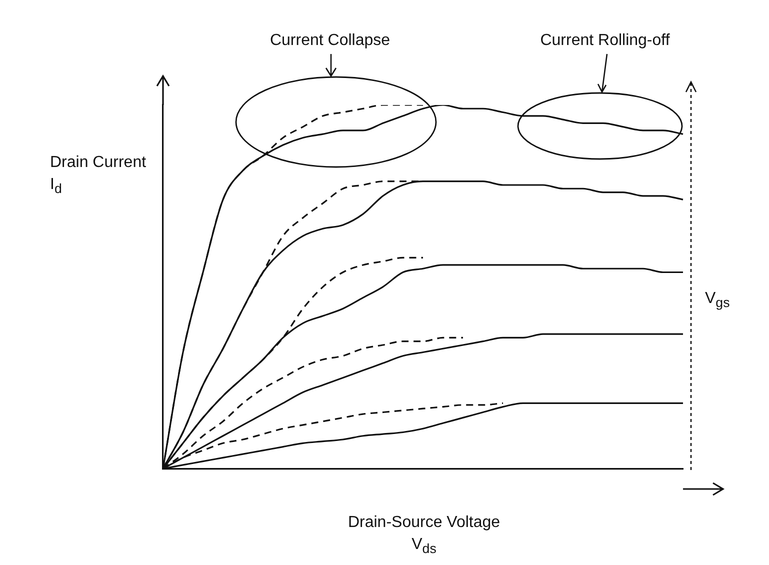 This screenshot has width=769, height=565. Describe the element at coordinates (99, 175) in the screenshot. I see `y-axis-title: Drain Current I$_{d}$` at that location.